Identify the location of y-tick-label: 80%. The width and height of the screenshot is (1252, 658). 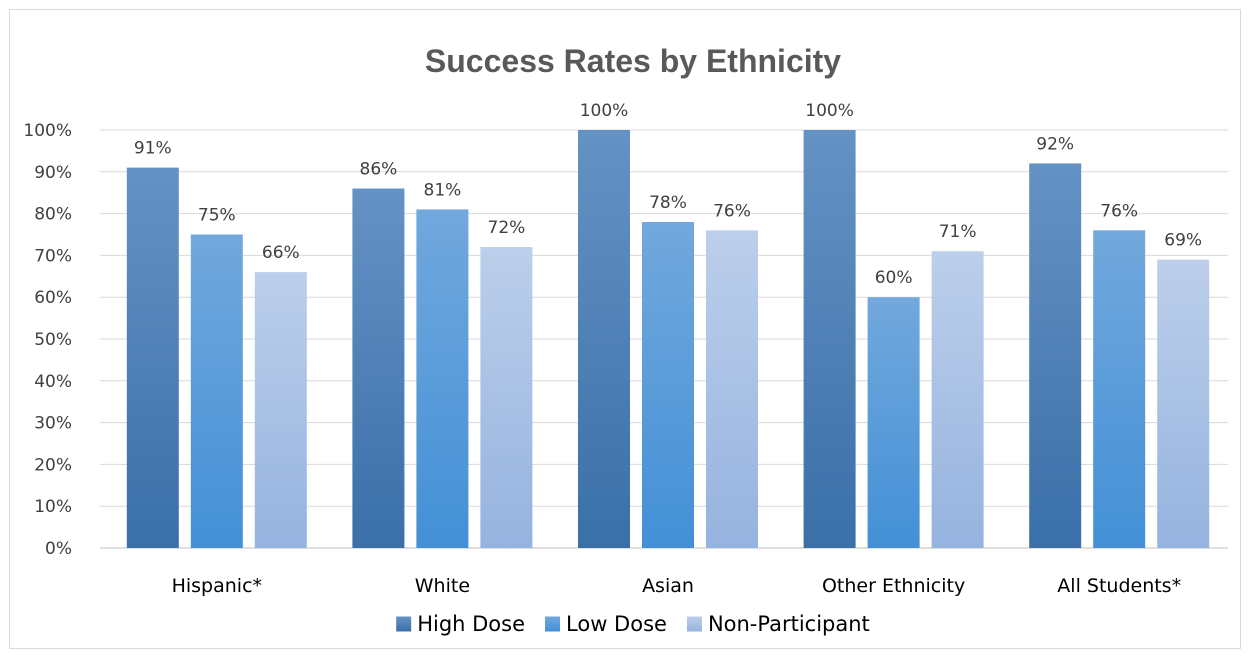
(53, 215).